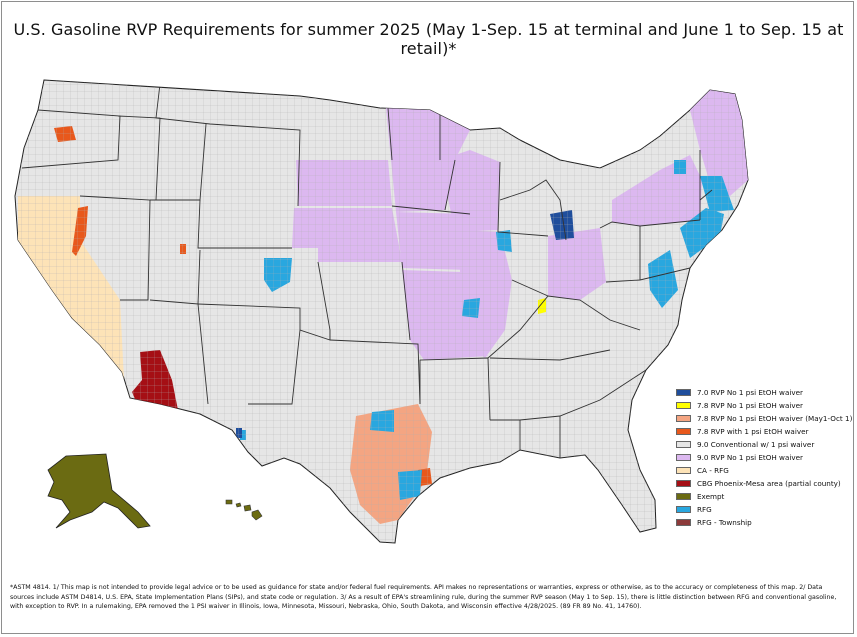 This screenshot has width=857, height=637. Describe the element at coordinates (750, 457) in the screenshot. I see `legend-label: 9.0 RVP No 1 psi EtOH waiver` at that location.